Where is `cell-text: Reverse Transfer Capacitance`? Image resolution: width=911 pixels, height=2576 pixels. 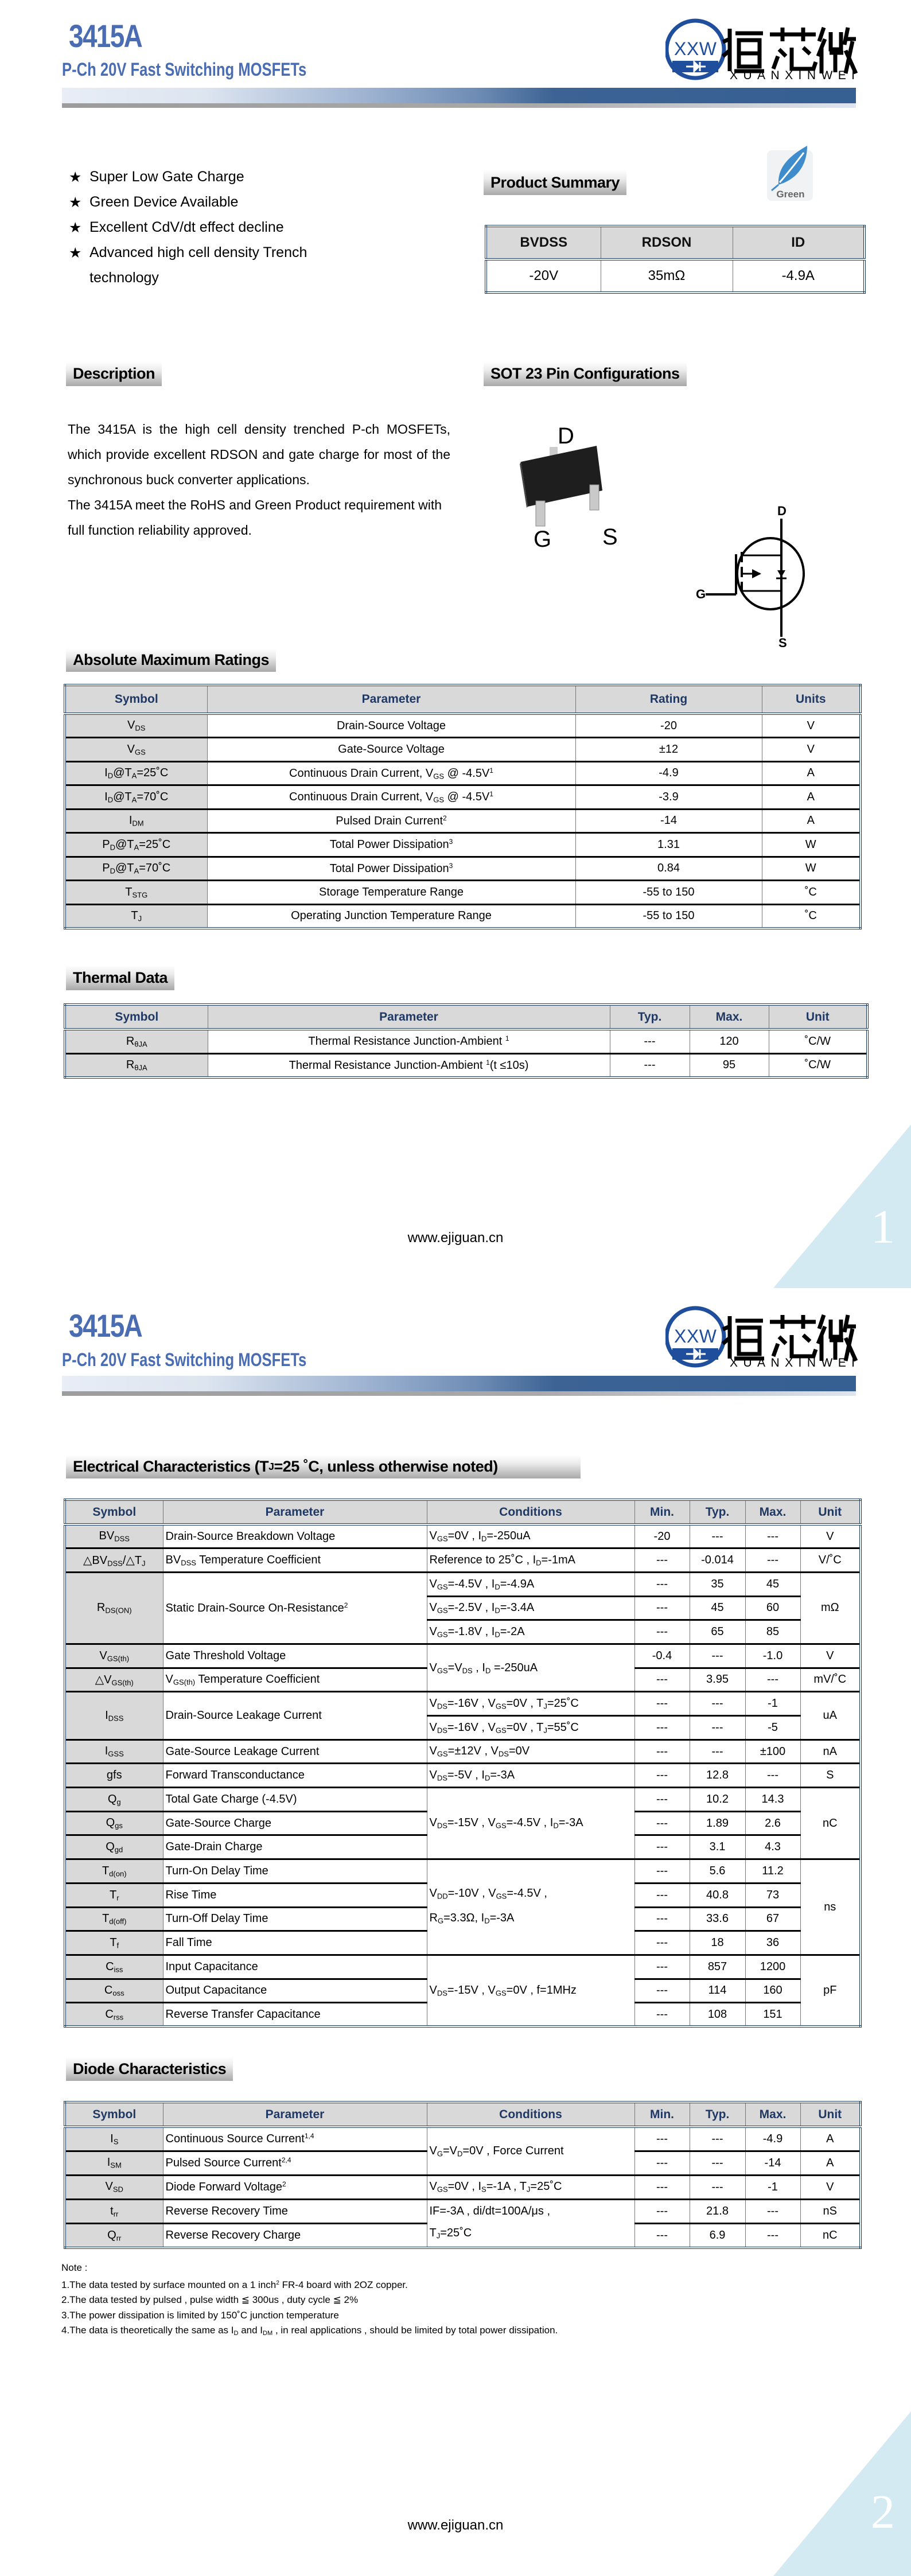
cell-text: Reverse Transfer Capacitance is located at coordinates (243, 2014).